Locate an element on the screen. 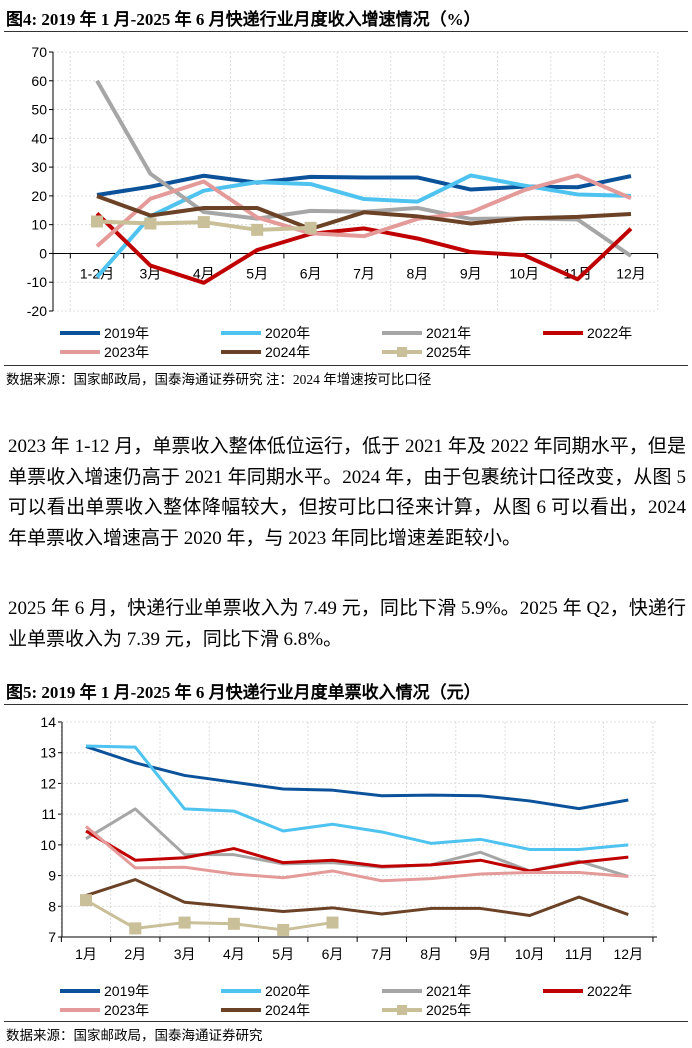  series-line-2023年 is located at coordinates (357, 854).